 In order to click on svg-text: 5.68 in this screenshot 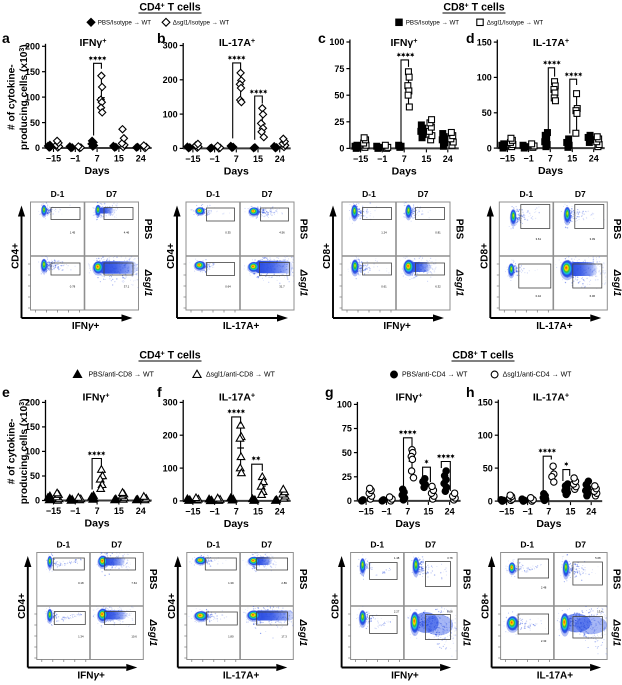, I will do `click(598, 558)`.